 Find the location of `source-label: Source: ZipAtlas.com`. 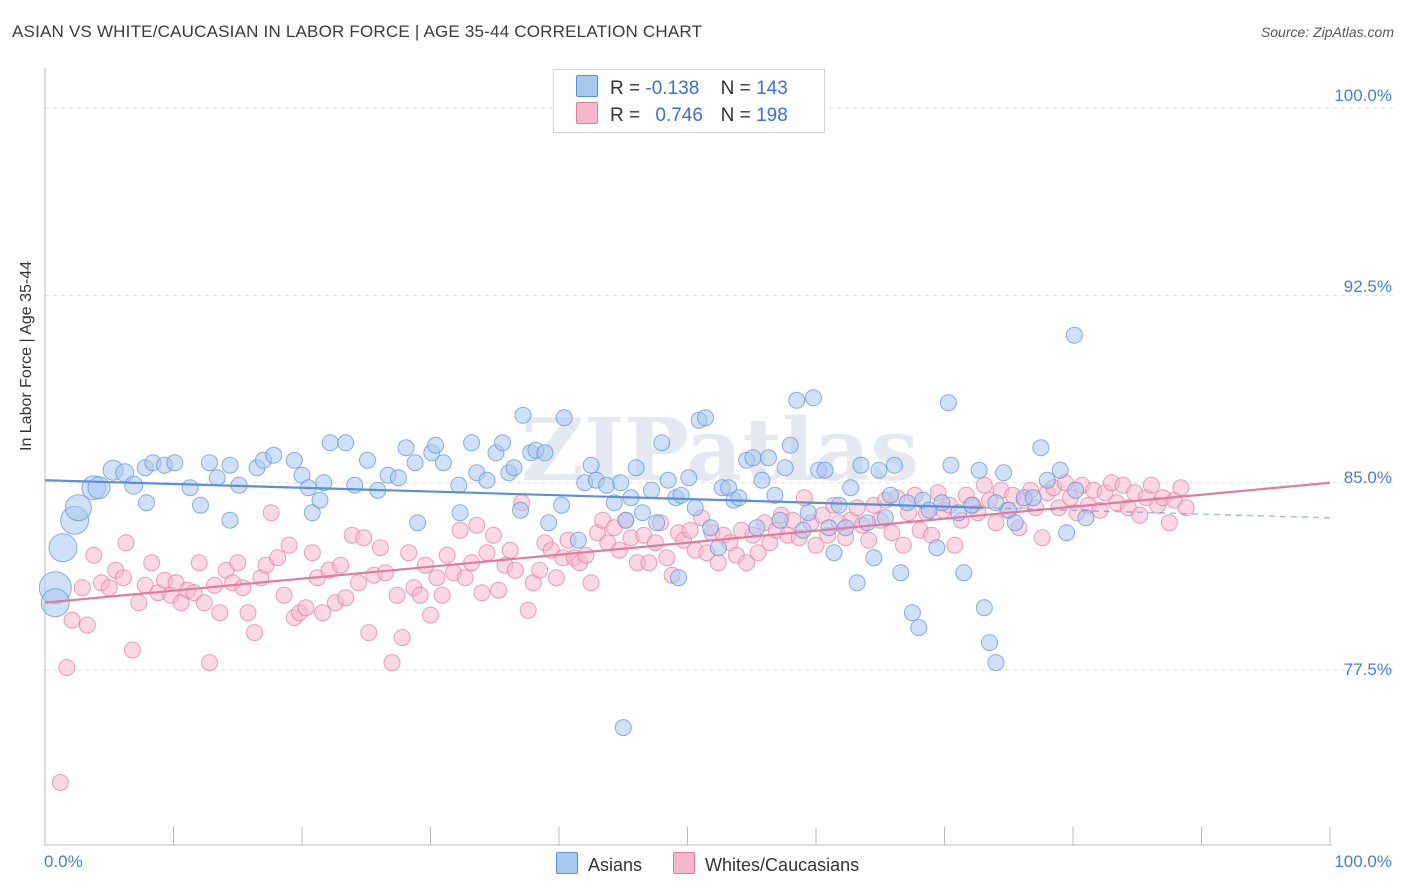

source-label: Source: ZipAtlas.com is located at coordinates (1327, 32).